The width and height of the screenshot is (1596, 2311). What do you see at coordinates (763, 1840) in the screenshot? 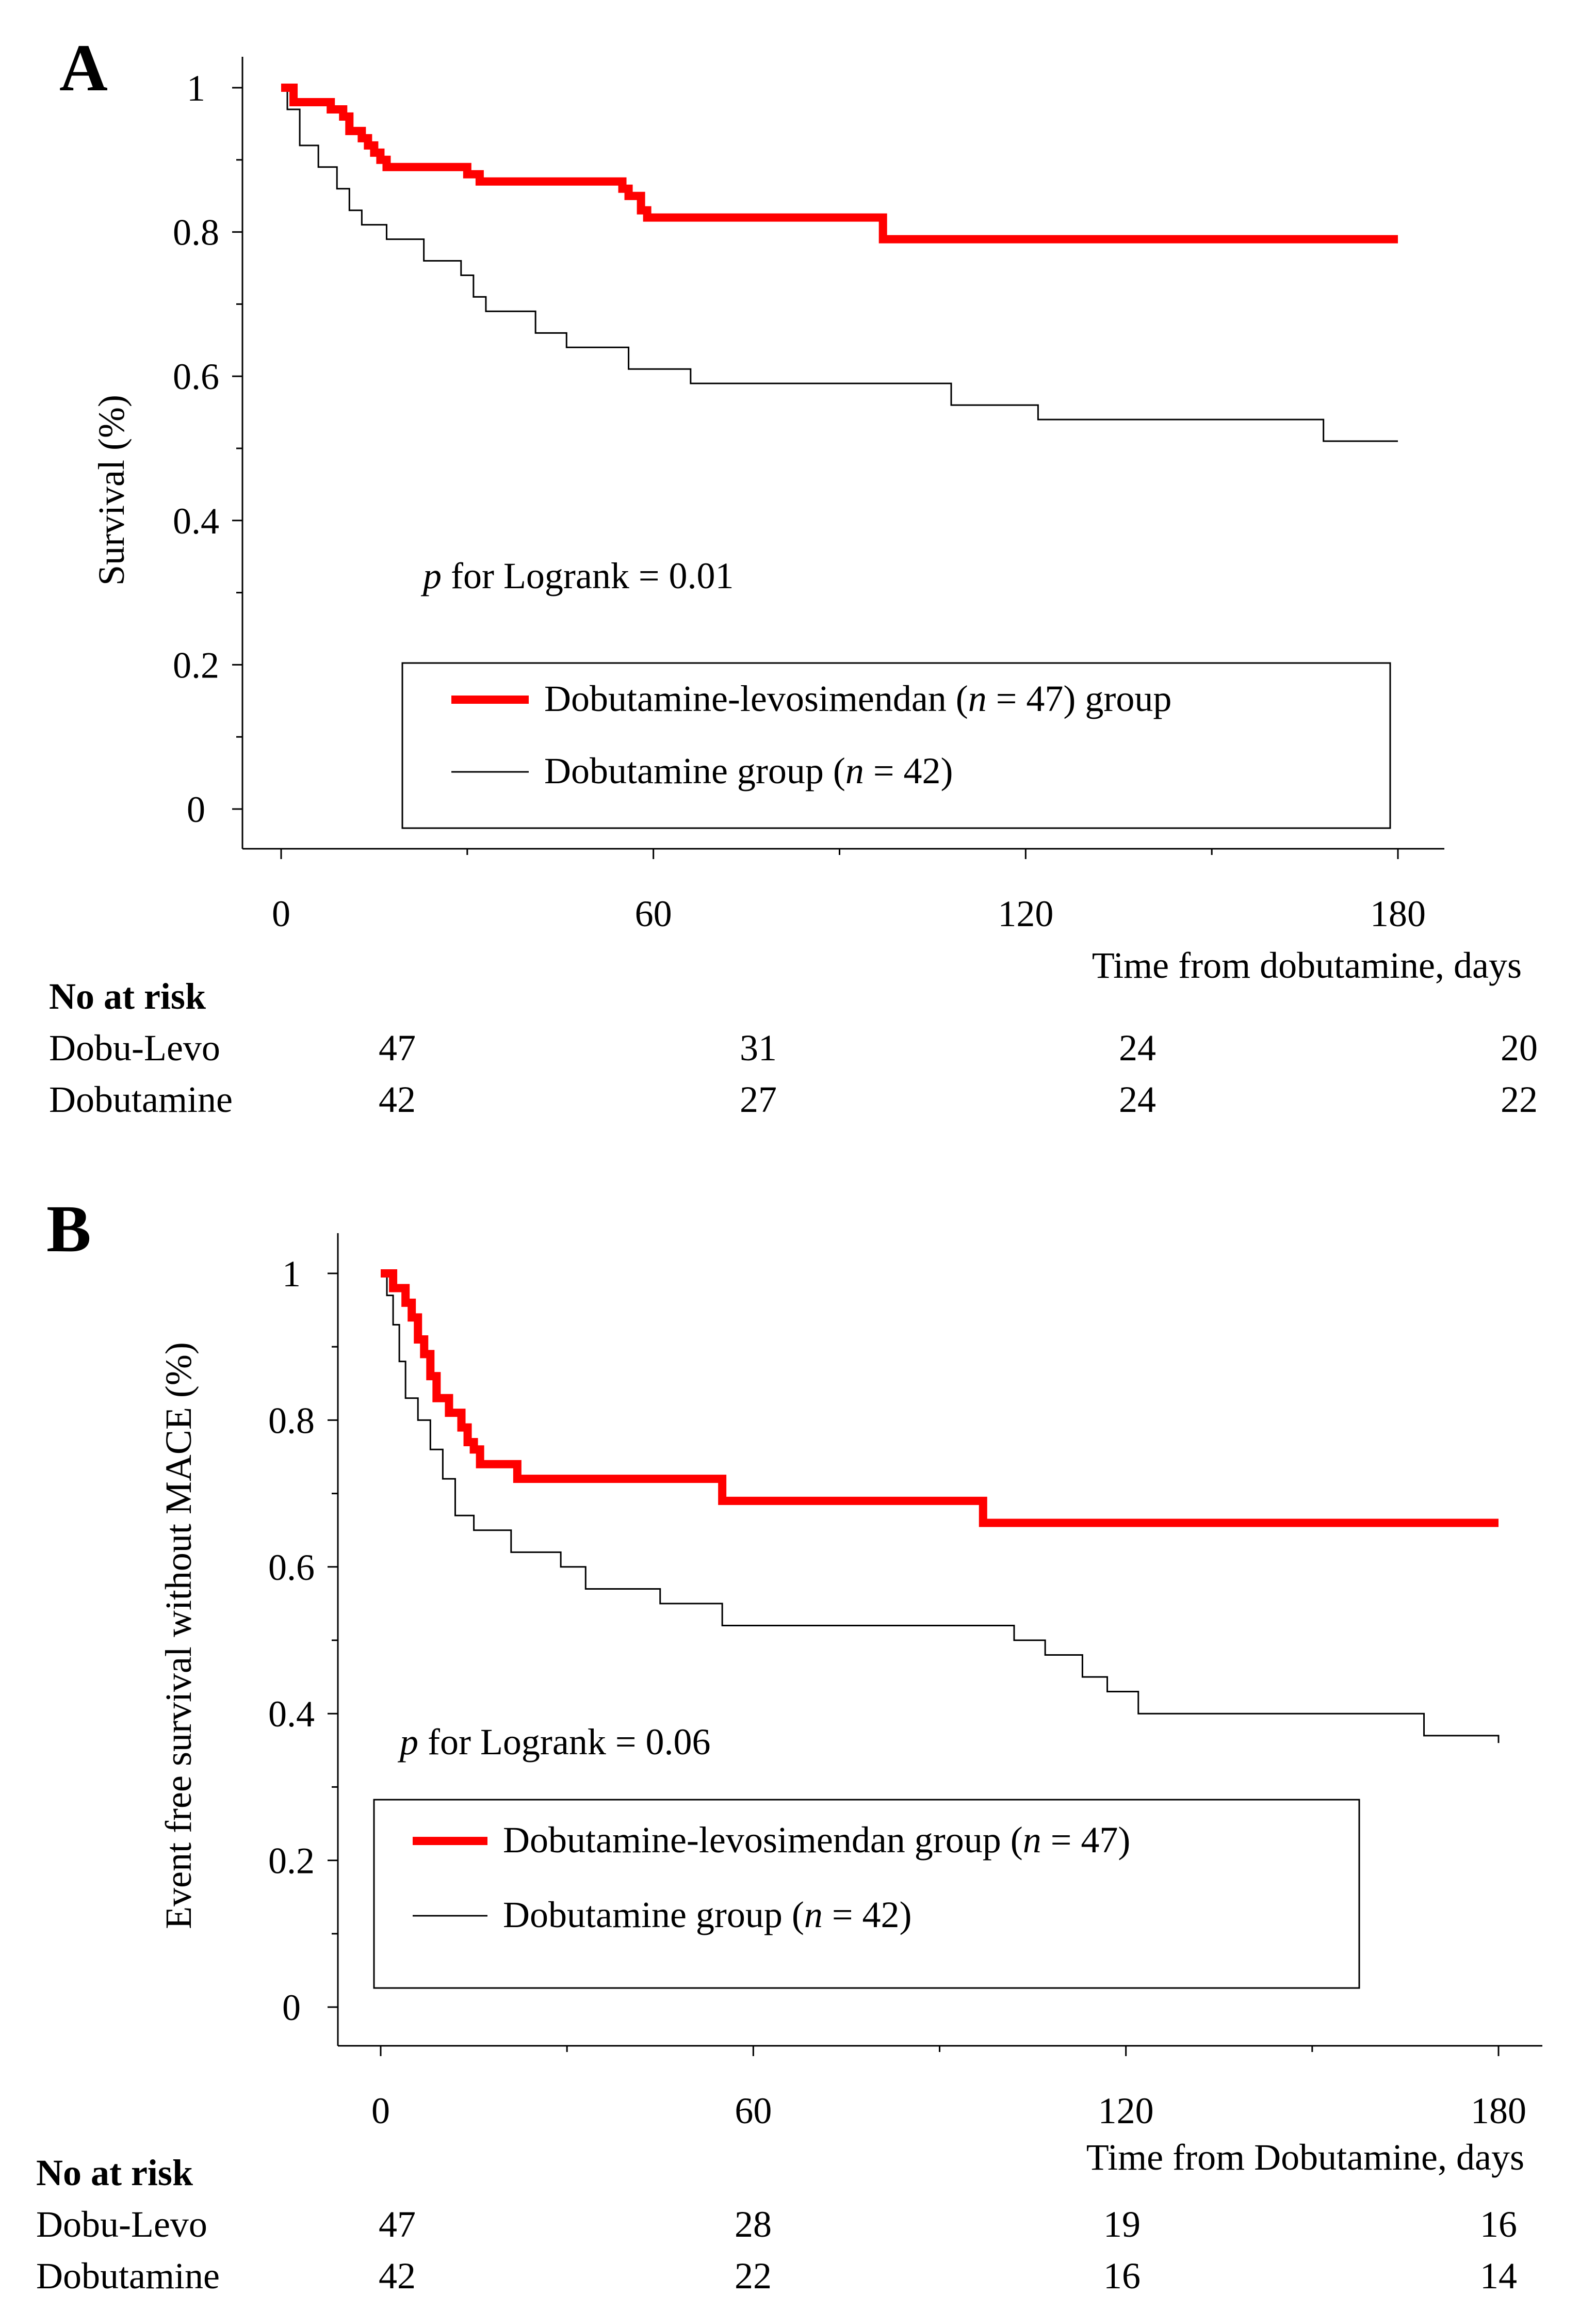
I see `legend-text-pre: Dobutamine-levosimendan group (` at bounding box center [763, 1840].